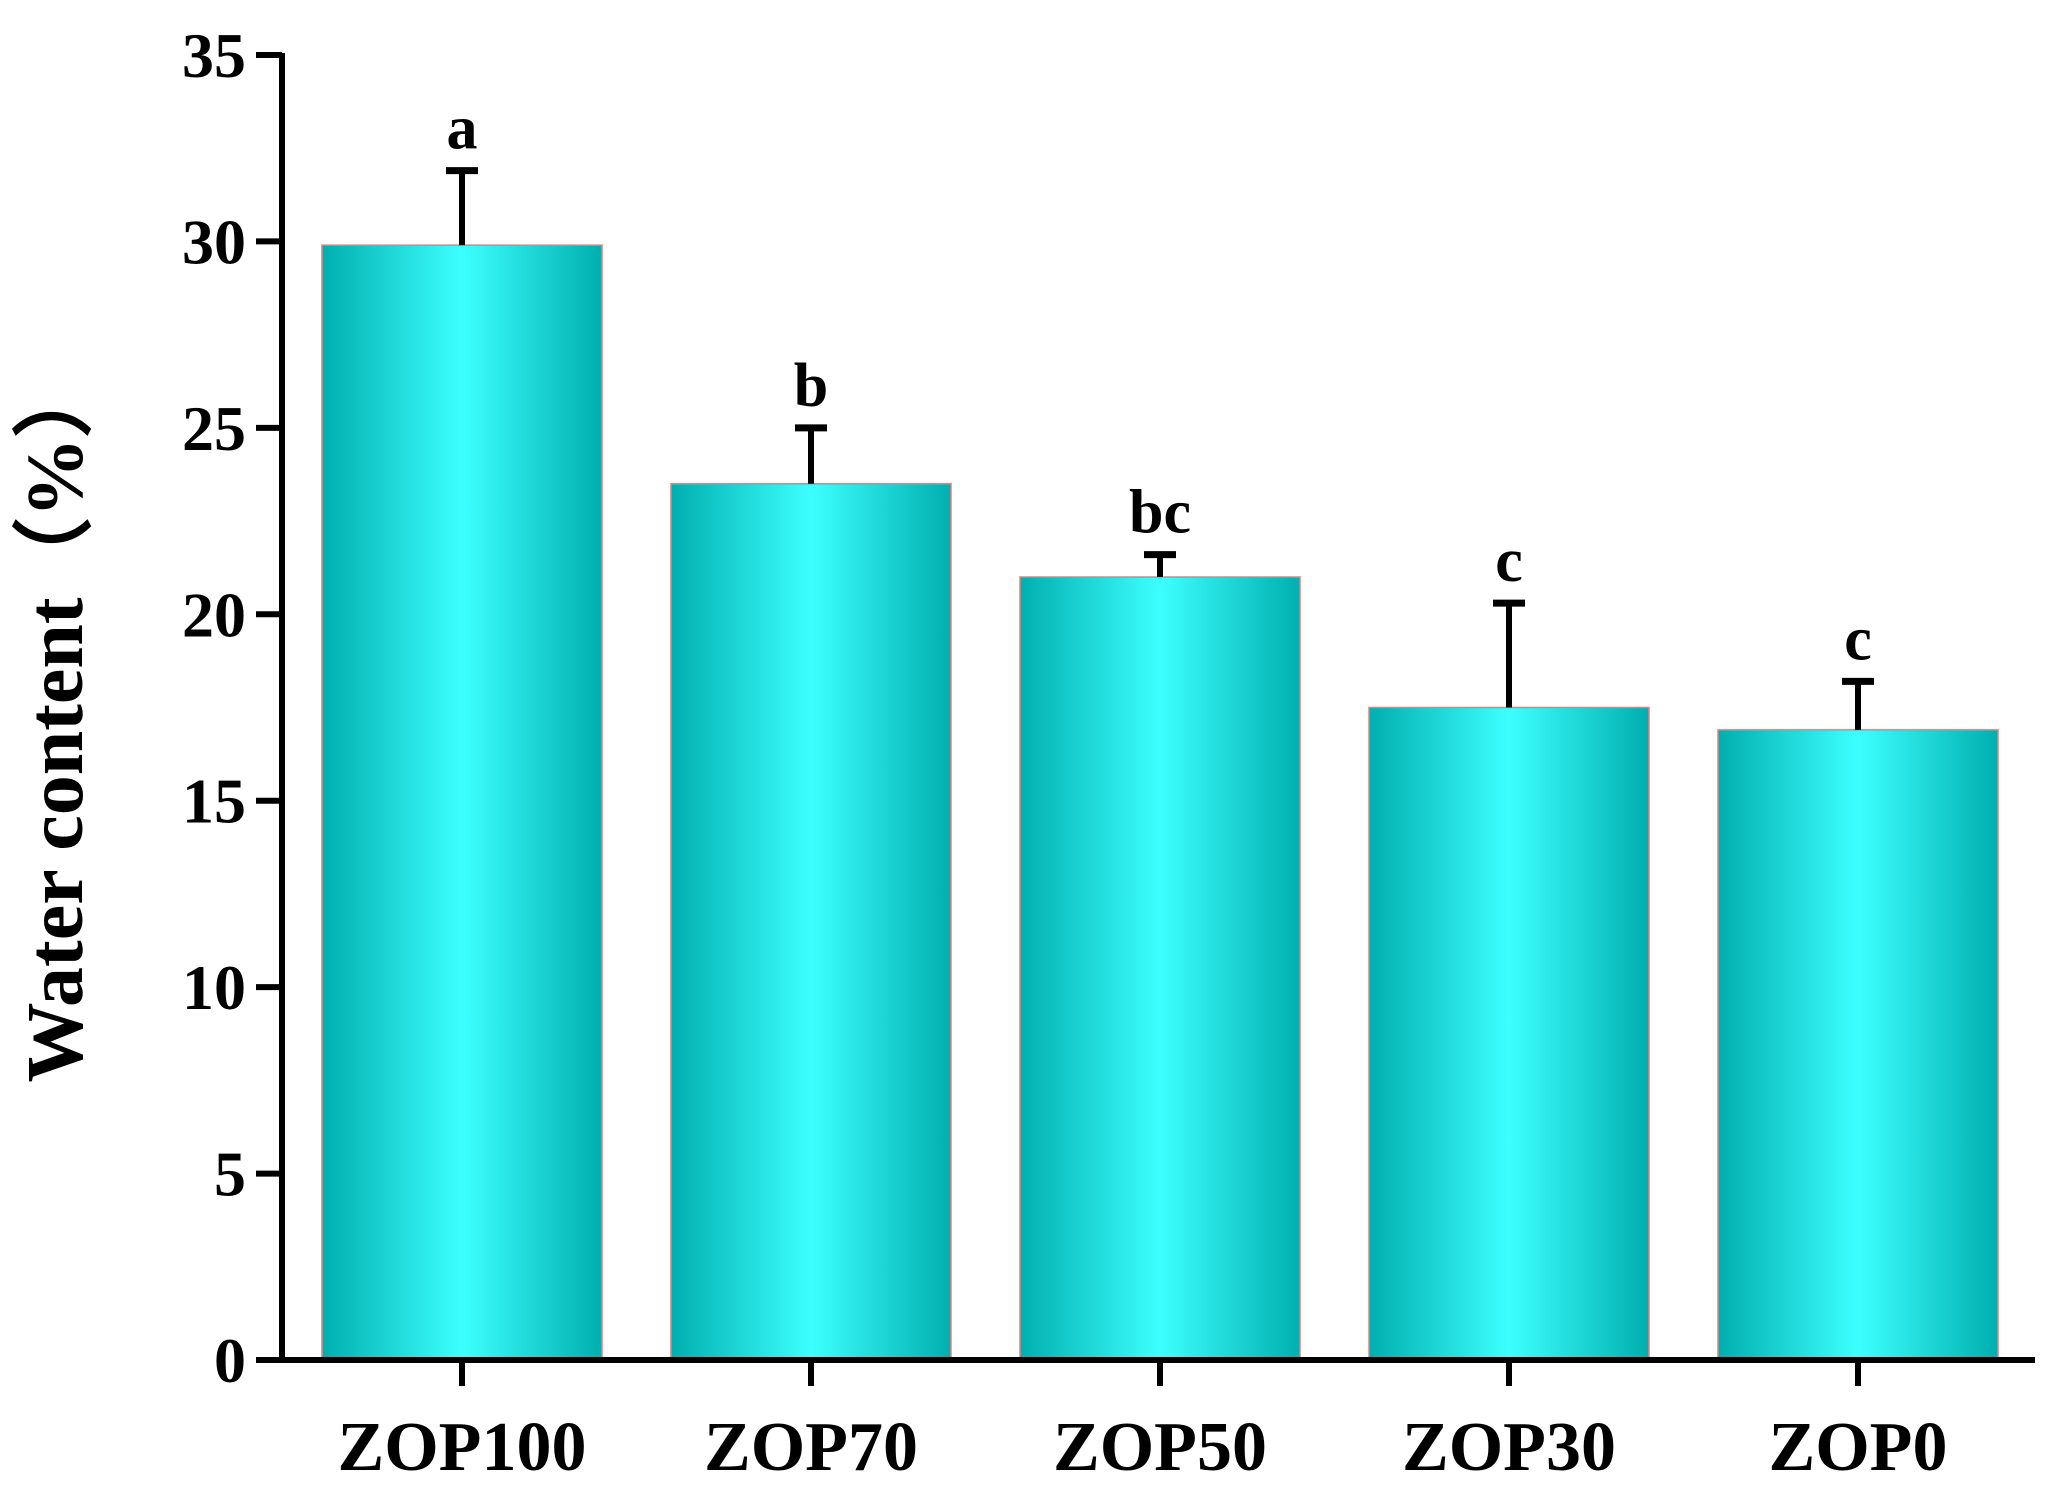  What do you see at coordinates (1858, 1045) in the screenshot?
I see `bar-ZOP0` at bounding box center [1858, 1045].